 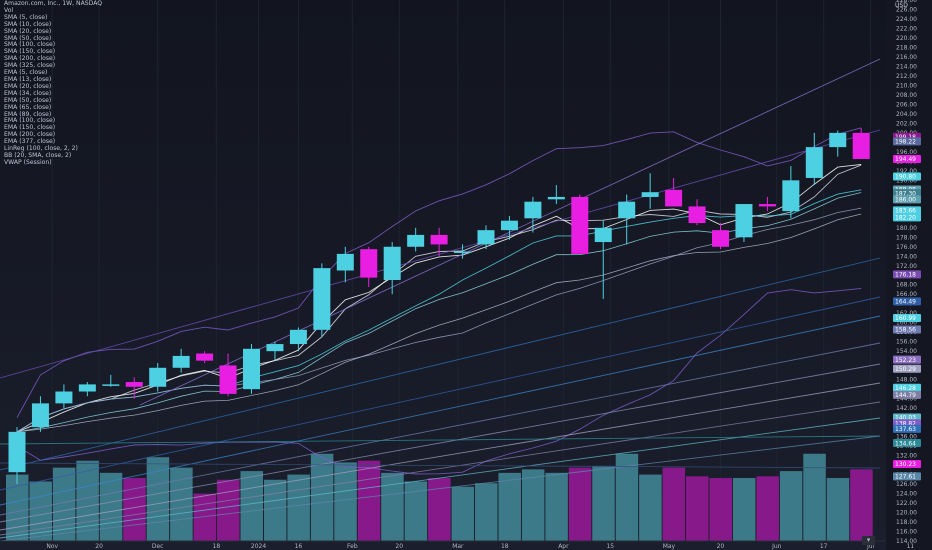 I want to click on symbol-title: Amazon.com, Inc., 1W, NASDAQ, so click(x=53, y=3).